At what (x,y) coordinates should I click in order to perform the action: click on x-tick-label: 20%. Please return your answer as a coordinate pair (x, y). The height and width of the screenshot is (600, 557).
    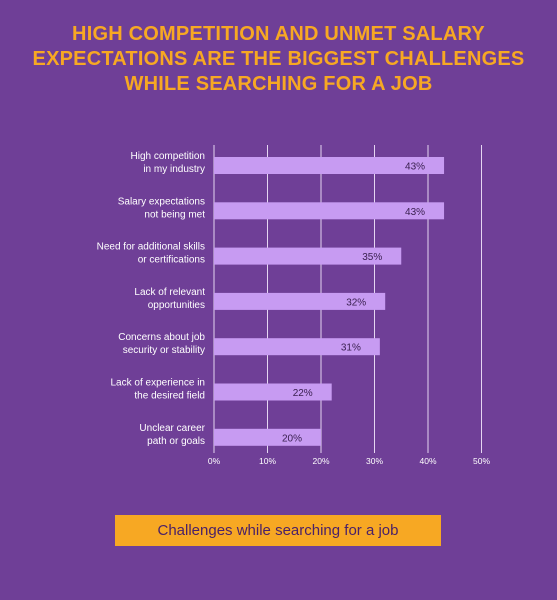
    Looking at the image, I should click on (320, 461).